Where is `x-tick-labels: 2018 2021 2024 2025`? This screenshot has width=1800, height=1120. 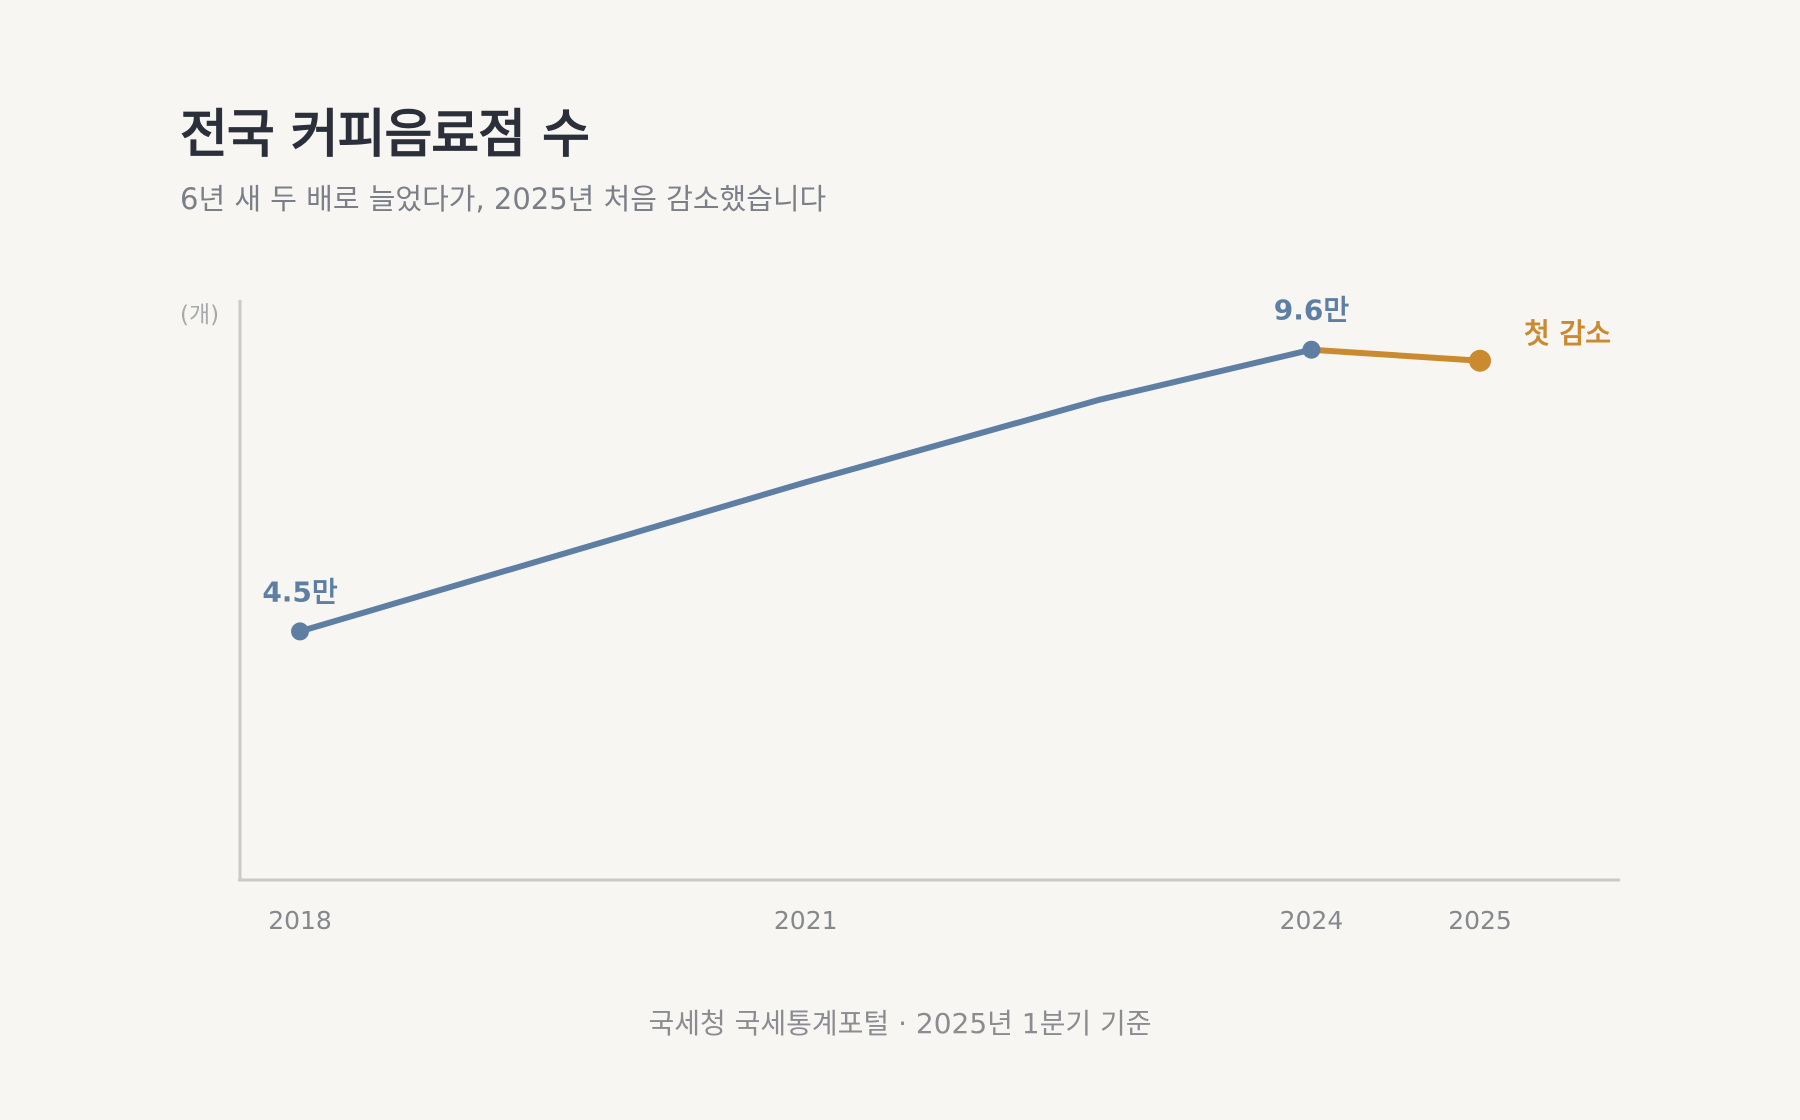 x-tick-labels: 2018 2021 2024 2025 is located at coordinates (890, 920).